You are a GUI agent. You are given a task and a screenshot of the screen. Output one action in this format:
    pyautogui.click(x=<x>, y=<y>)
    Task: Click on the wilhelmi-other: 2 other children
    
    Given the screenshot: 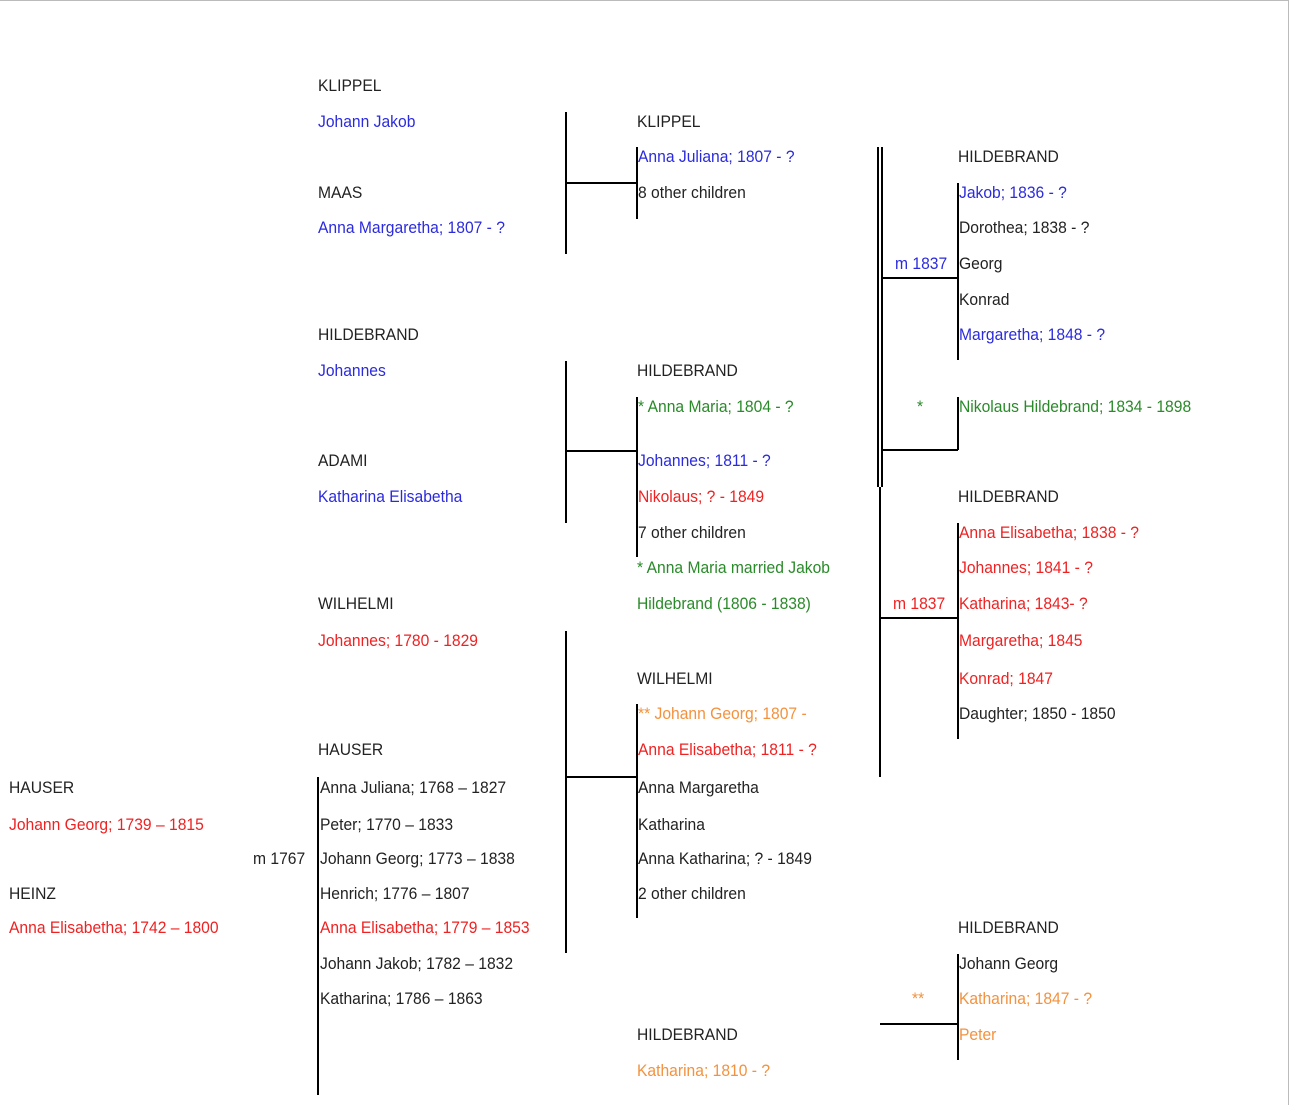 What is the action you would take?
    pyautogui.click(x=692, y=893)
    